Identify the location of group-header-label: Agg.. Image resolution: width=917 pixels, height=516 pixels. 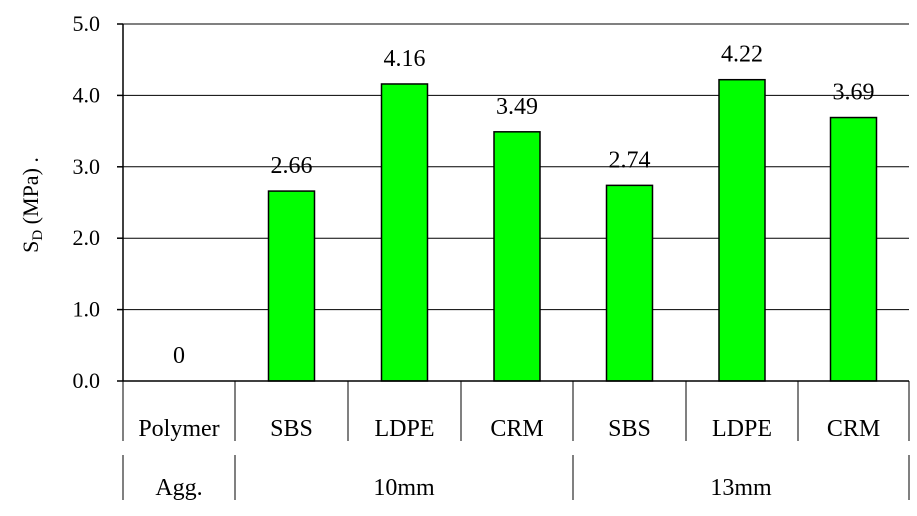
(178, 488).